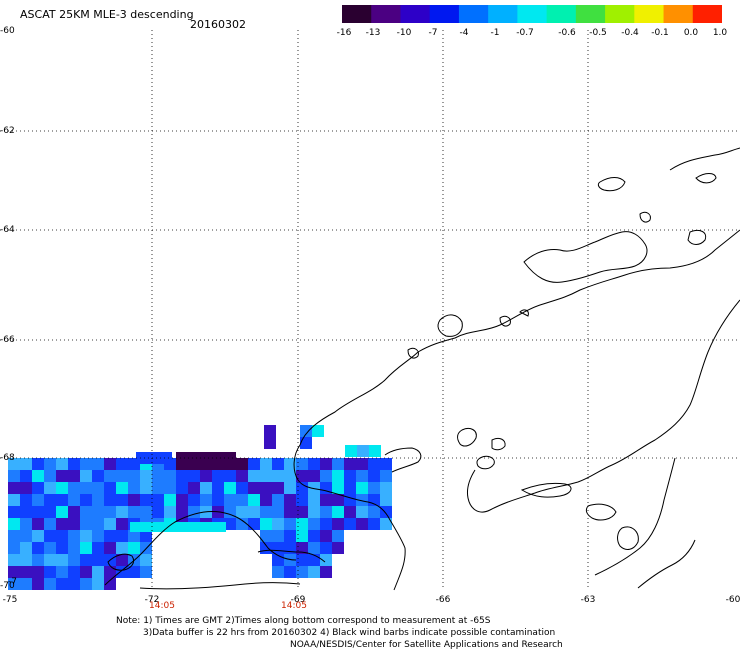 This screenshot has width=740, height=650. Describe the element at coordinates (7, 230) in the screenshot. I see `y-tick-label: -64` at that location.